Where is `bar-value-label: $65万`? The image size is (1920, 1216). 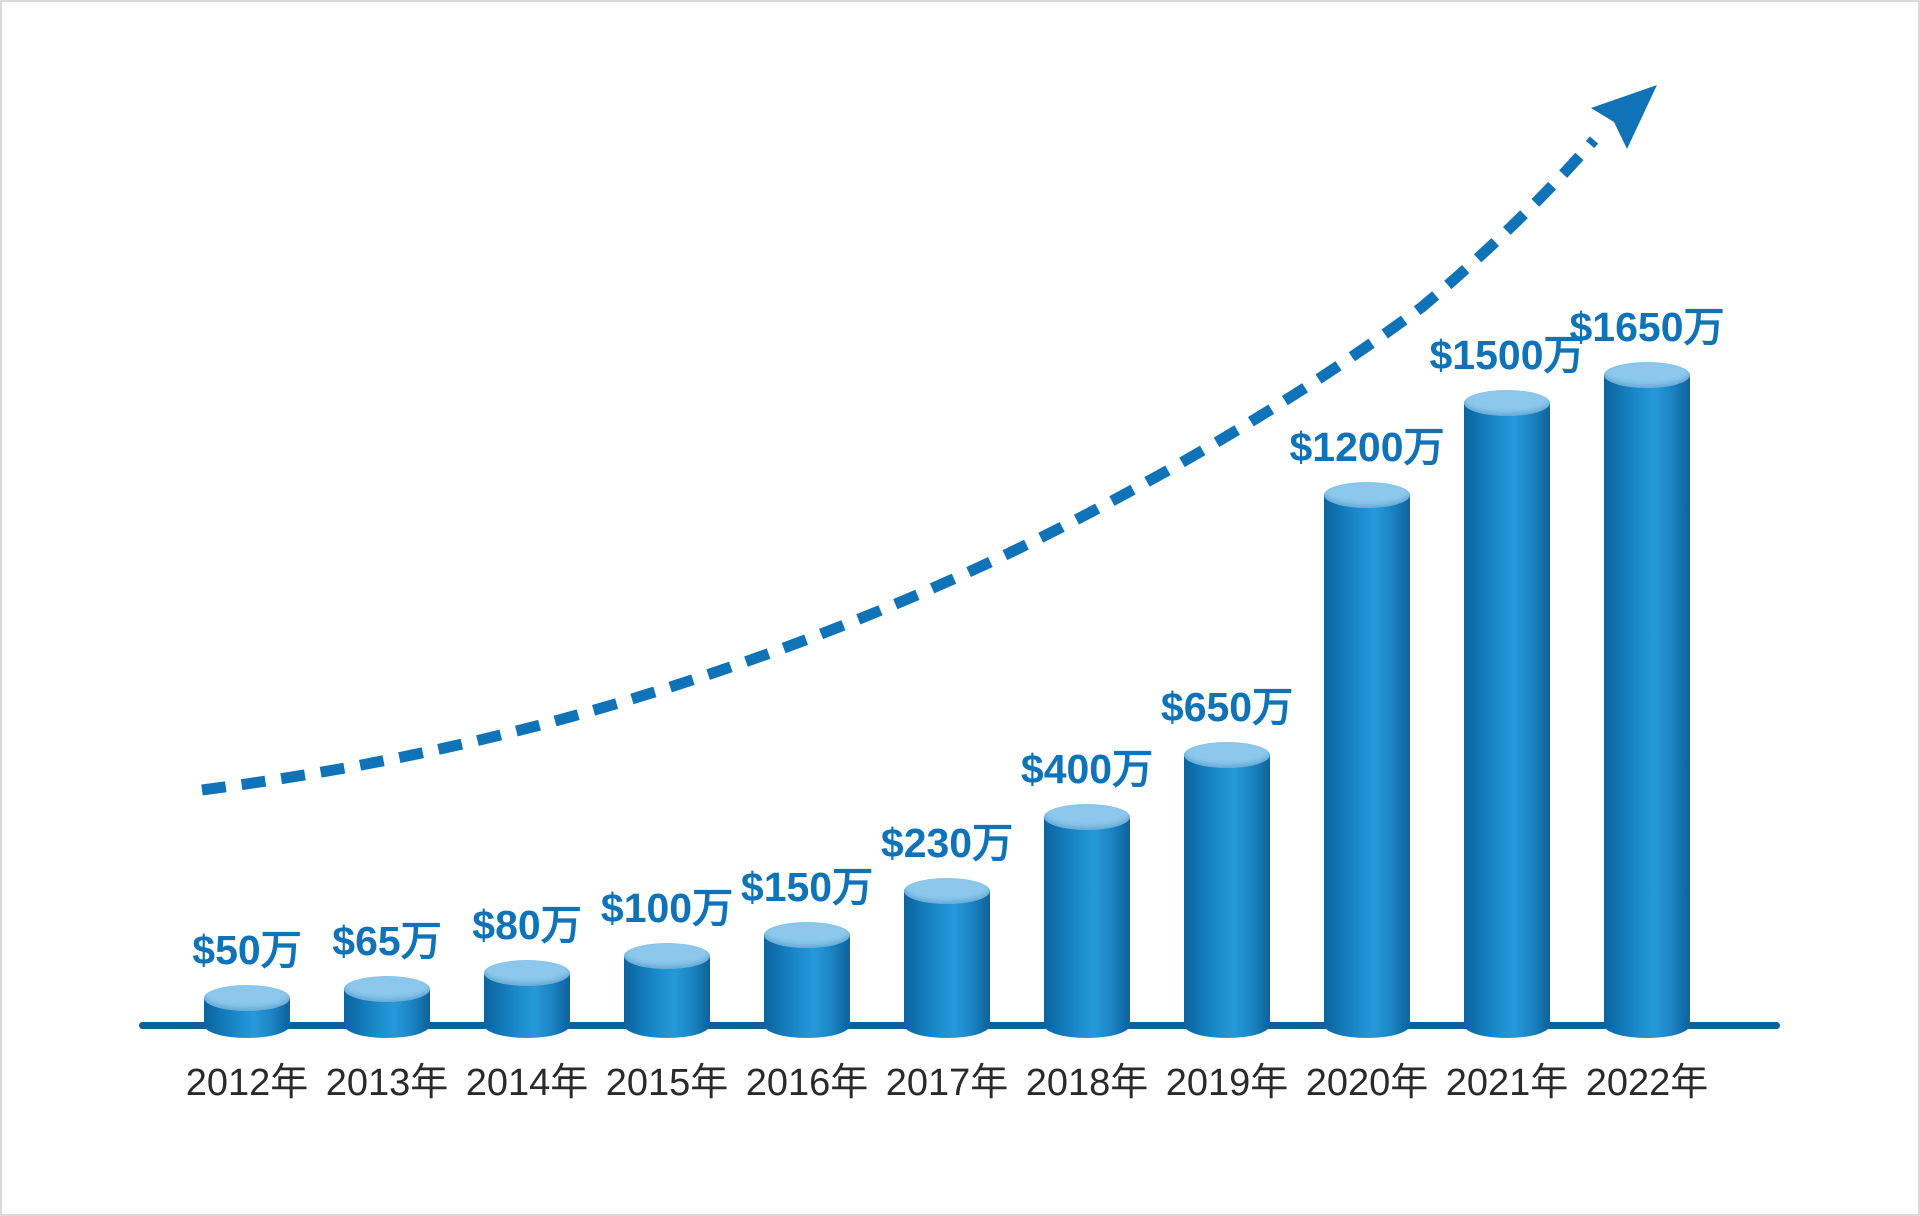
bar-value-label: $65万 is located at coordinates (387, 941).